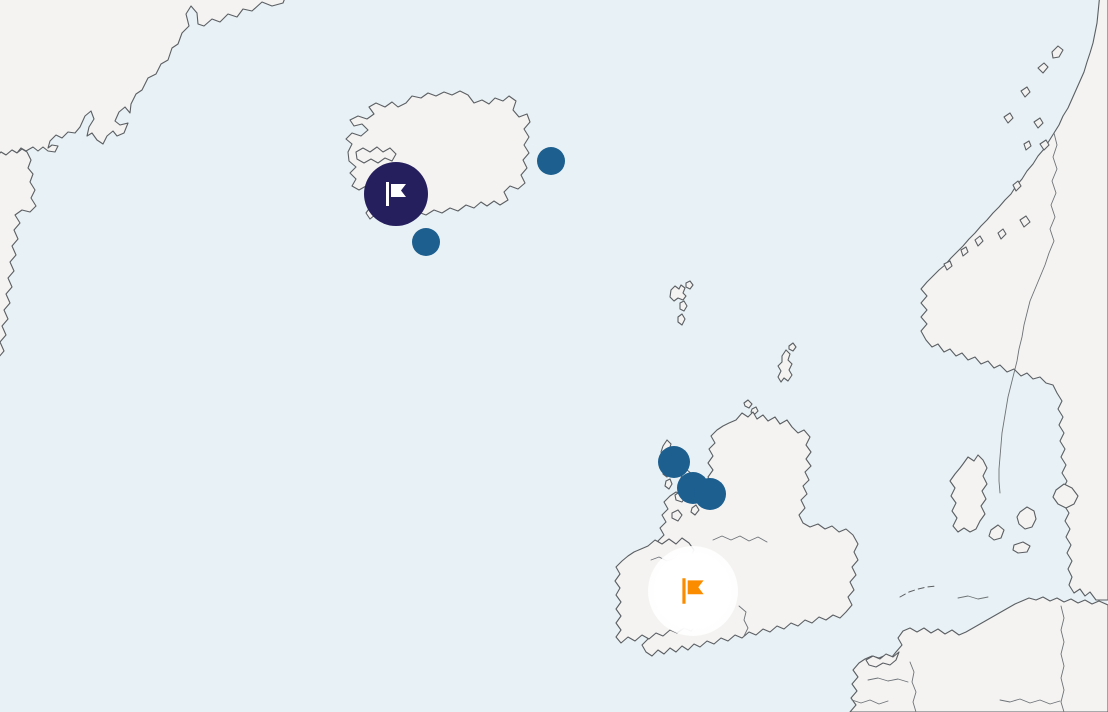 This screenshot has height=712, width=1108. What do you see at coordinates (1017, 186) in the screenshot?
I see `landmass-norway-island-g` at bounding box center [1017, 186].